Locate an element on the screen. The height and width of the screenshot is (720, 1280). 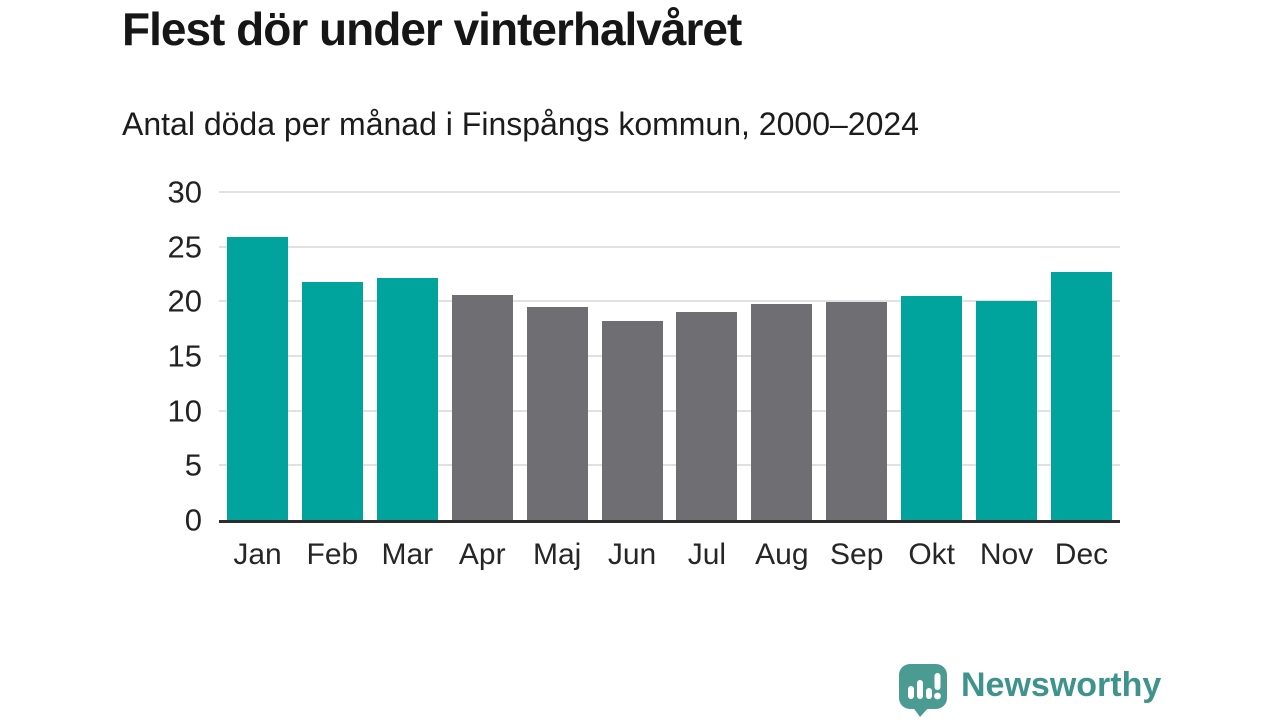
x-tick-label-feb: Feb is located at coordinates (332, 554).